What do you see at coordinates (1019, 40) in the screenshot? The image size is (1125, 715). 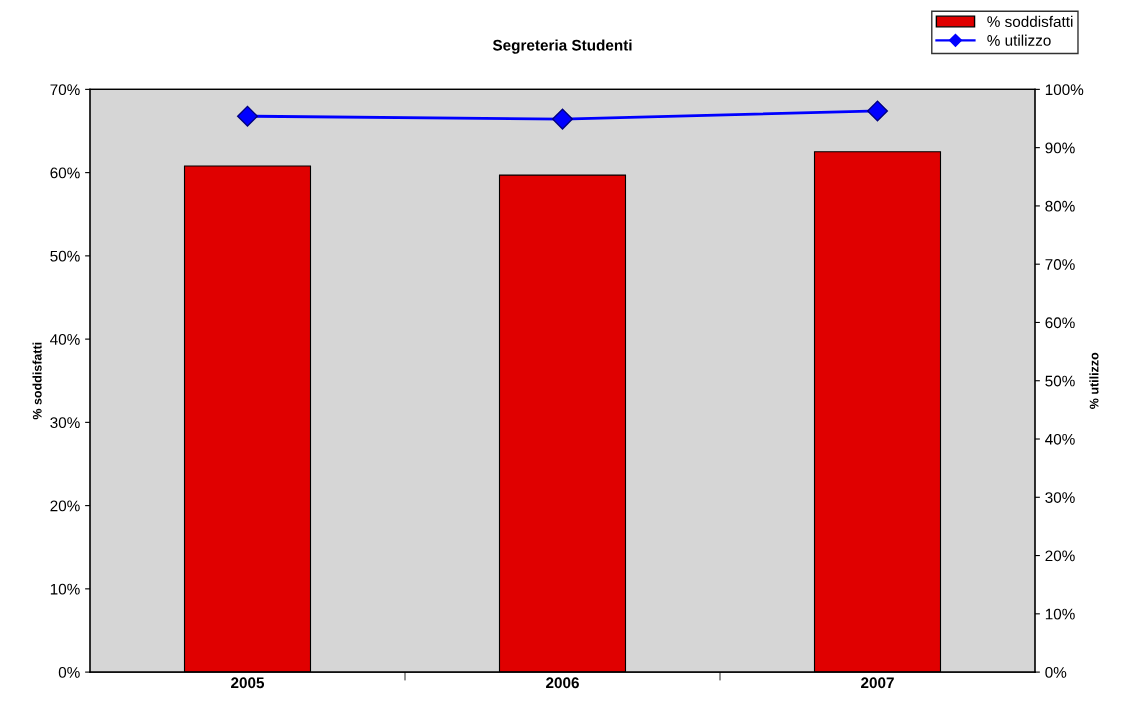 I see `legend-label: % utilizzo` at bounding box center [1019, 40].